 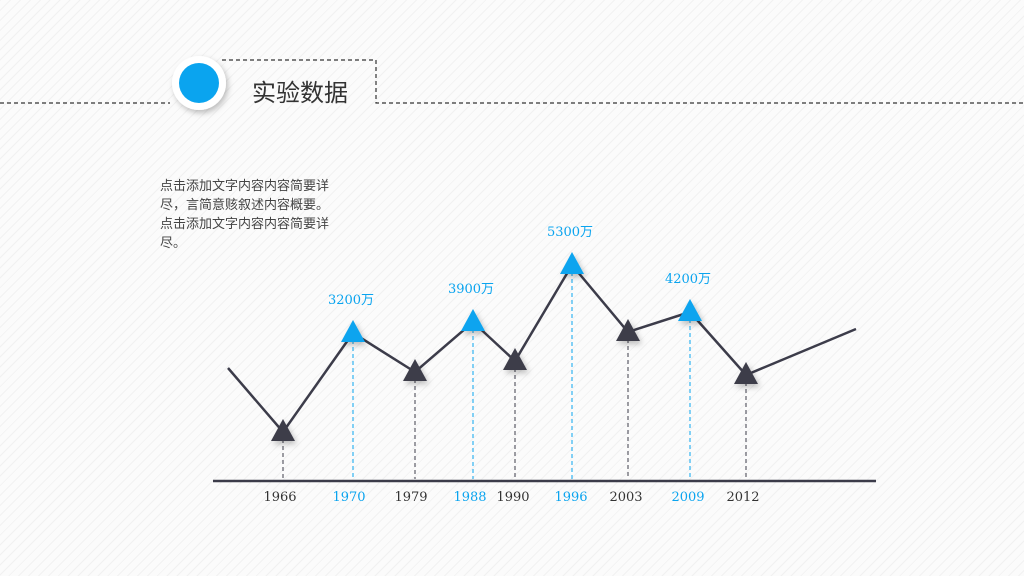 What do you see at coordinates (279, 497) in the screenshot?
I see `year-label: 1966` at bounding box center [279, 497].